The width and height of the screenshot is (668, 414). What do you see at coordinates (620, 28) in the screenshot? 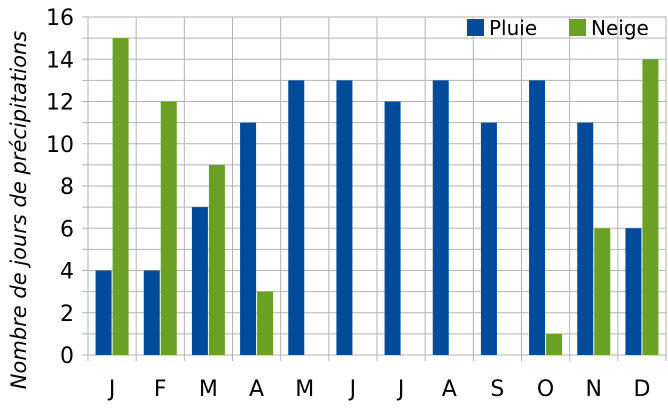
I see `legend-label-neige: Neige` at bounding box center [620, 28].